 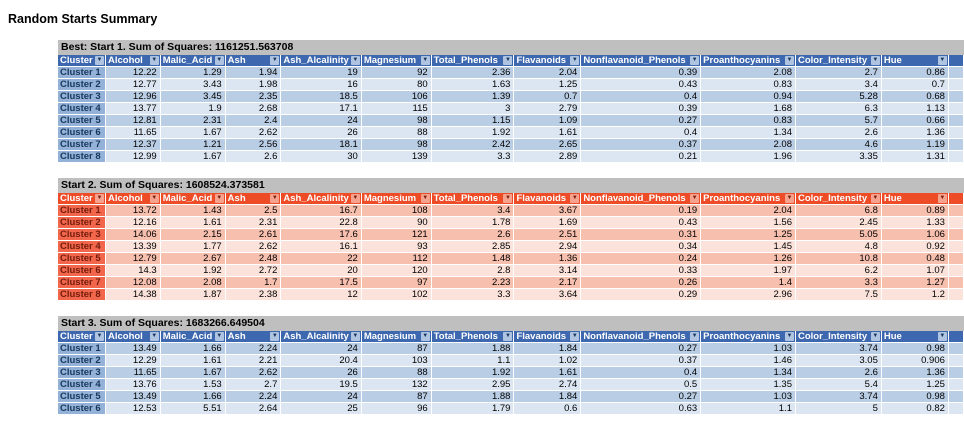 What do you see at coordinates (548, 157) in the screenshot?
I see `data-cell: 2.89` at bounding box center [548, 157].